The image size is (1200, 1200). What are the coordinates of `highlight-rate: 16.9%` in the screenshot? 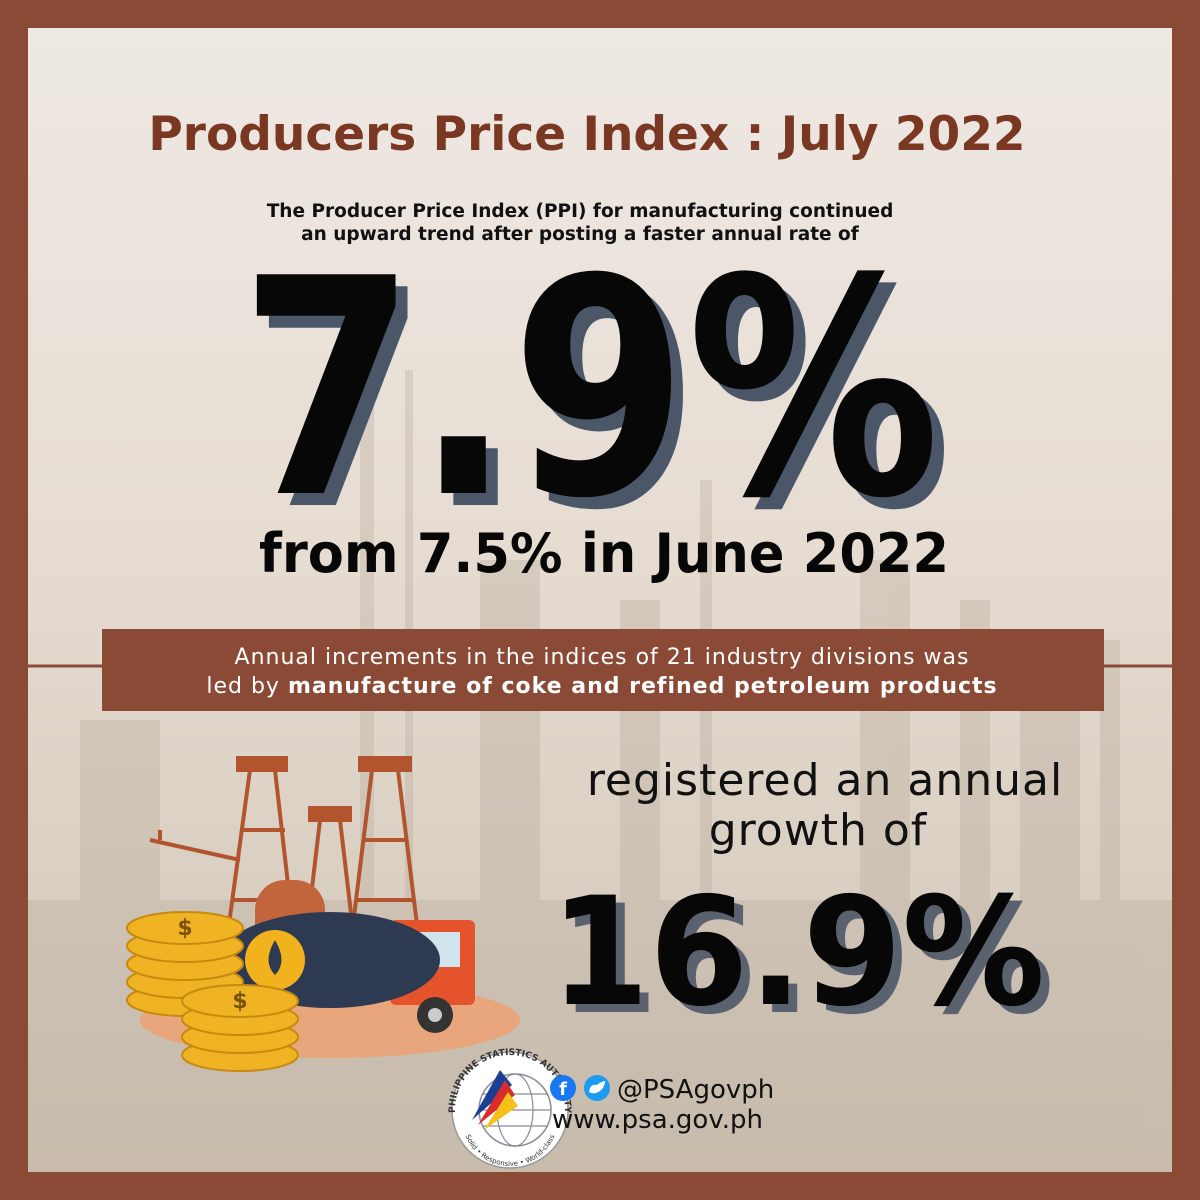 It's located at (797, 953).